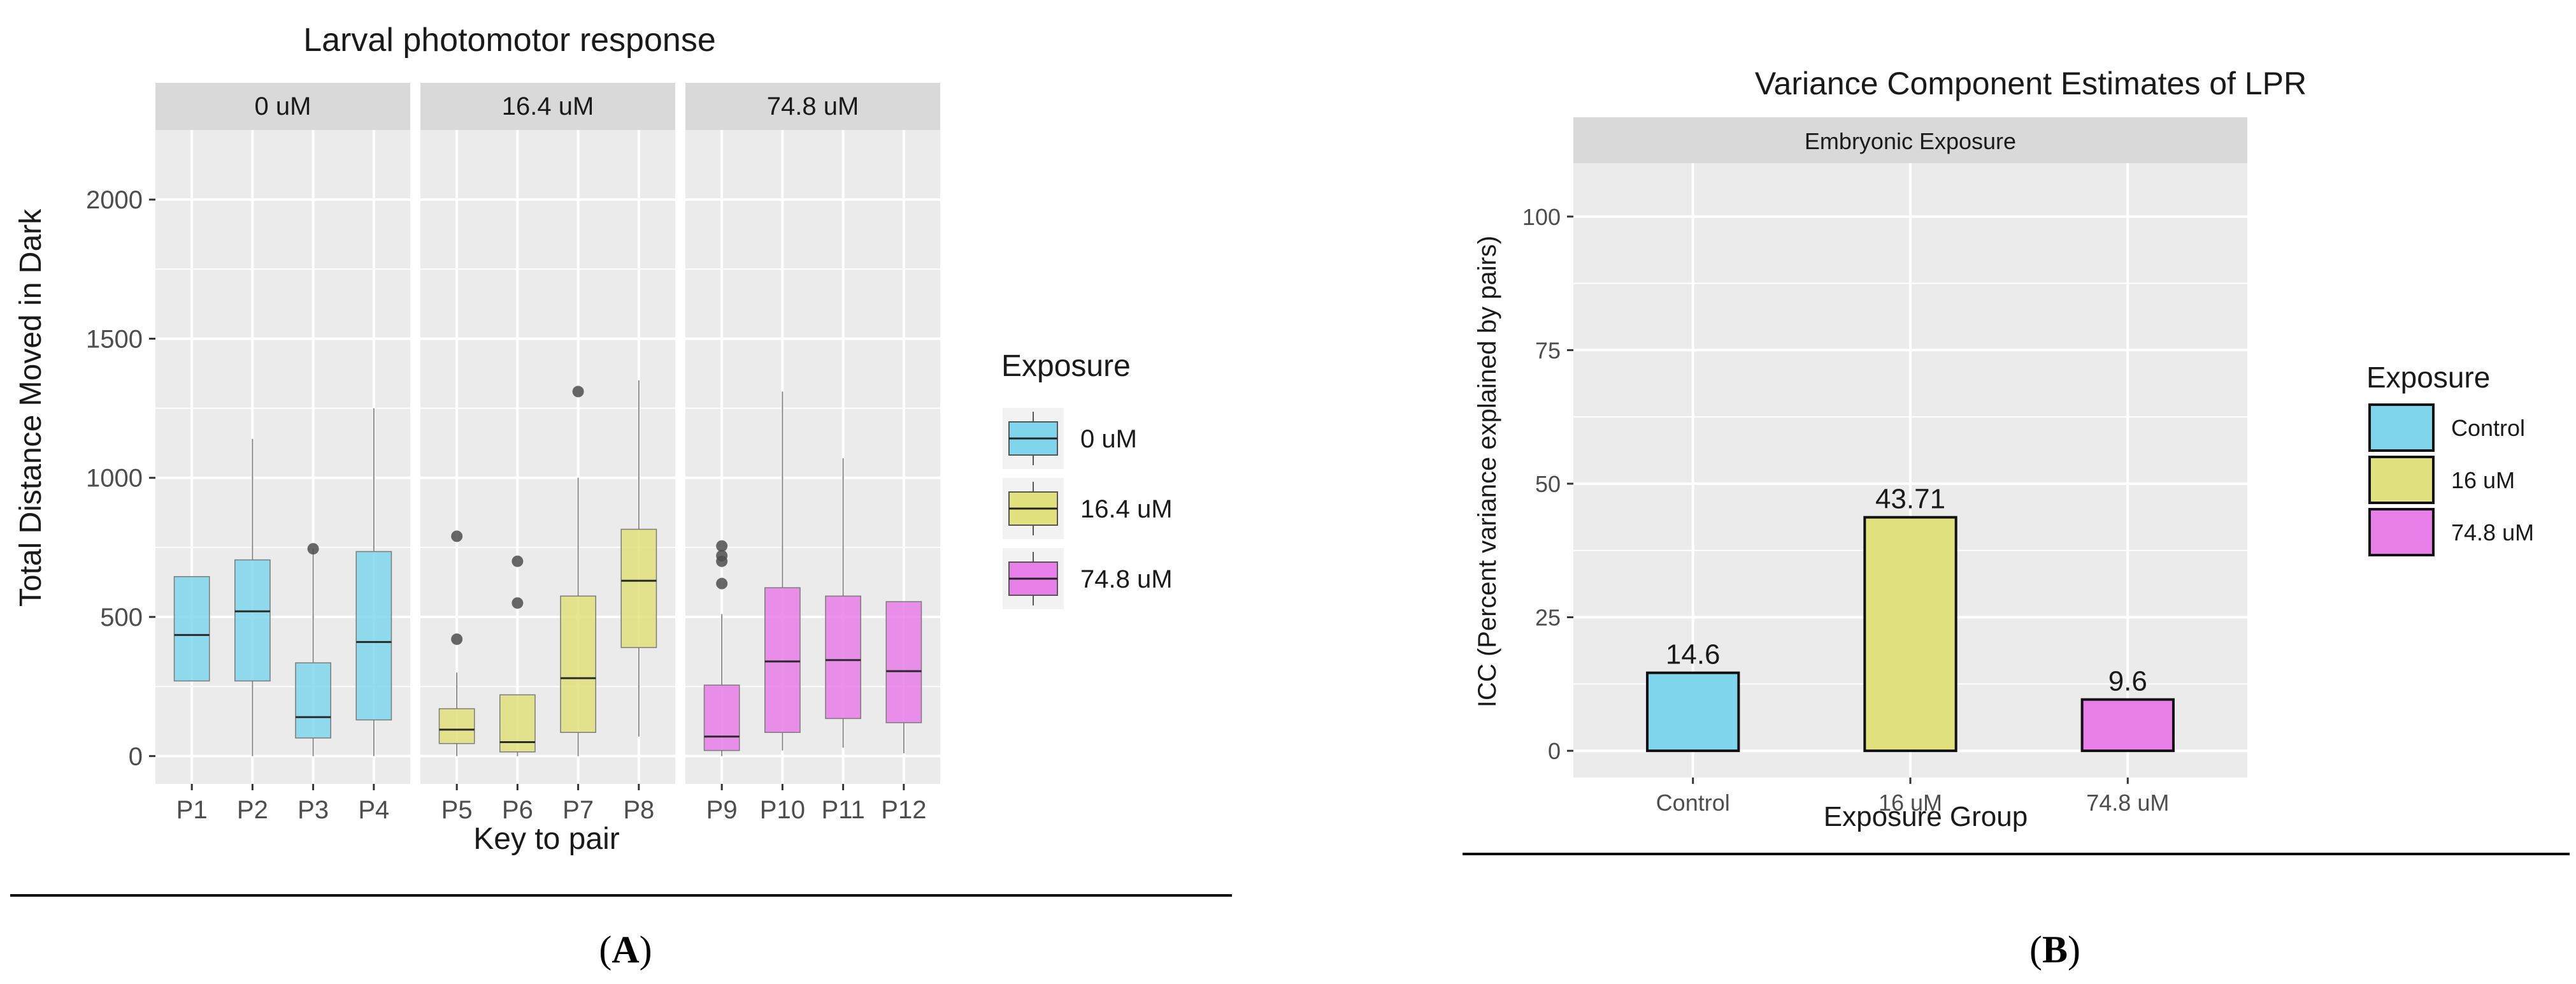 The height and width of the screenshot is (984, 2576). Describe the element at coordinates (374, 810) in the screenshot. I see `x-tick-label: P4` at that location.